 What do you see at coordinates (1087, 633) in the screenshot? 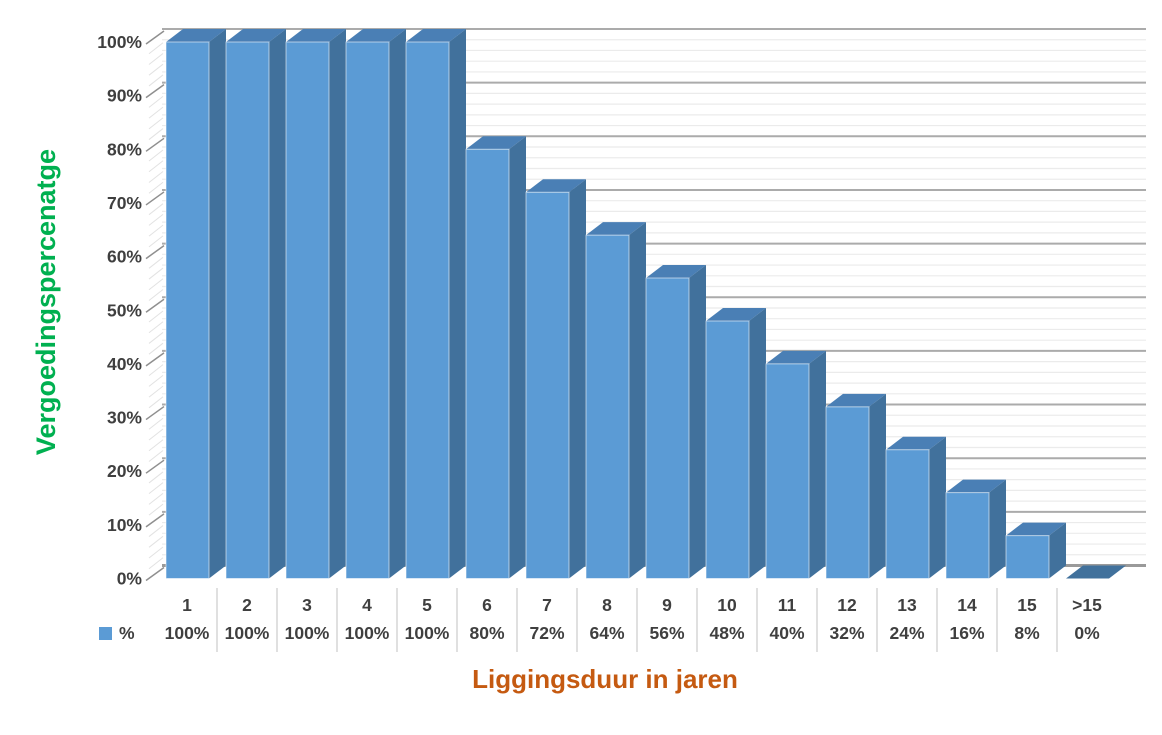
I see `value-label: 0%` at bounding box center [1087, 633].